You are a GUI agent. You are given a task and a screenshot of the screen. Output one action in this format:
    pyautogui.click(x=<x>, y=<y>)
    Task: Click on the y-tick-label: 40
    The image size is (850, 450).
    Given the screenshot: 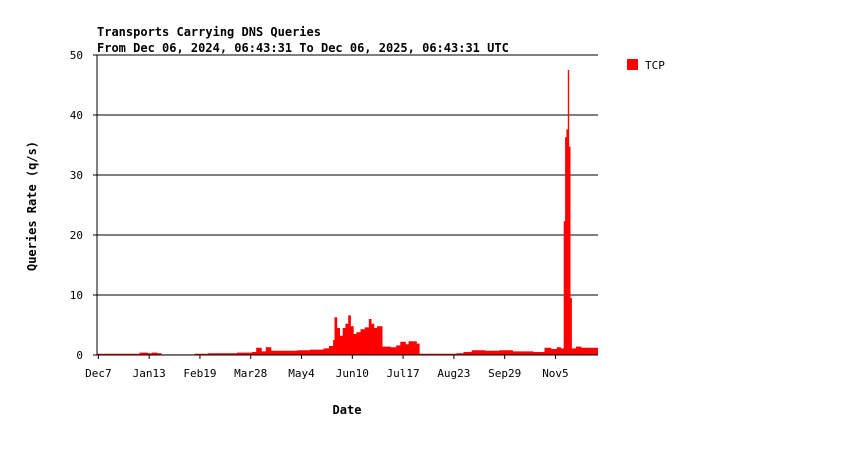 What is the action you would take?
    pyautogui.click(x=76, y=115)
    